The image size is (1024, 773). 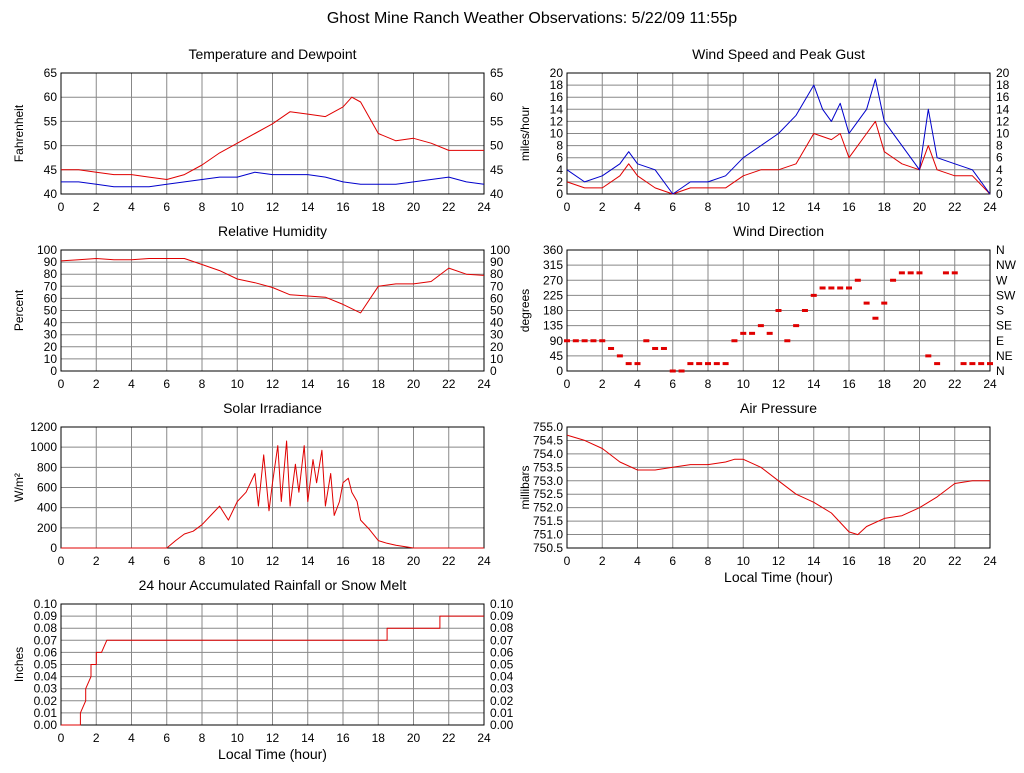 I want to click on y-tick-label: 400, so click(x=47, y=508).